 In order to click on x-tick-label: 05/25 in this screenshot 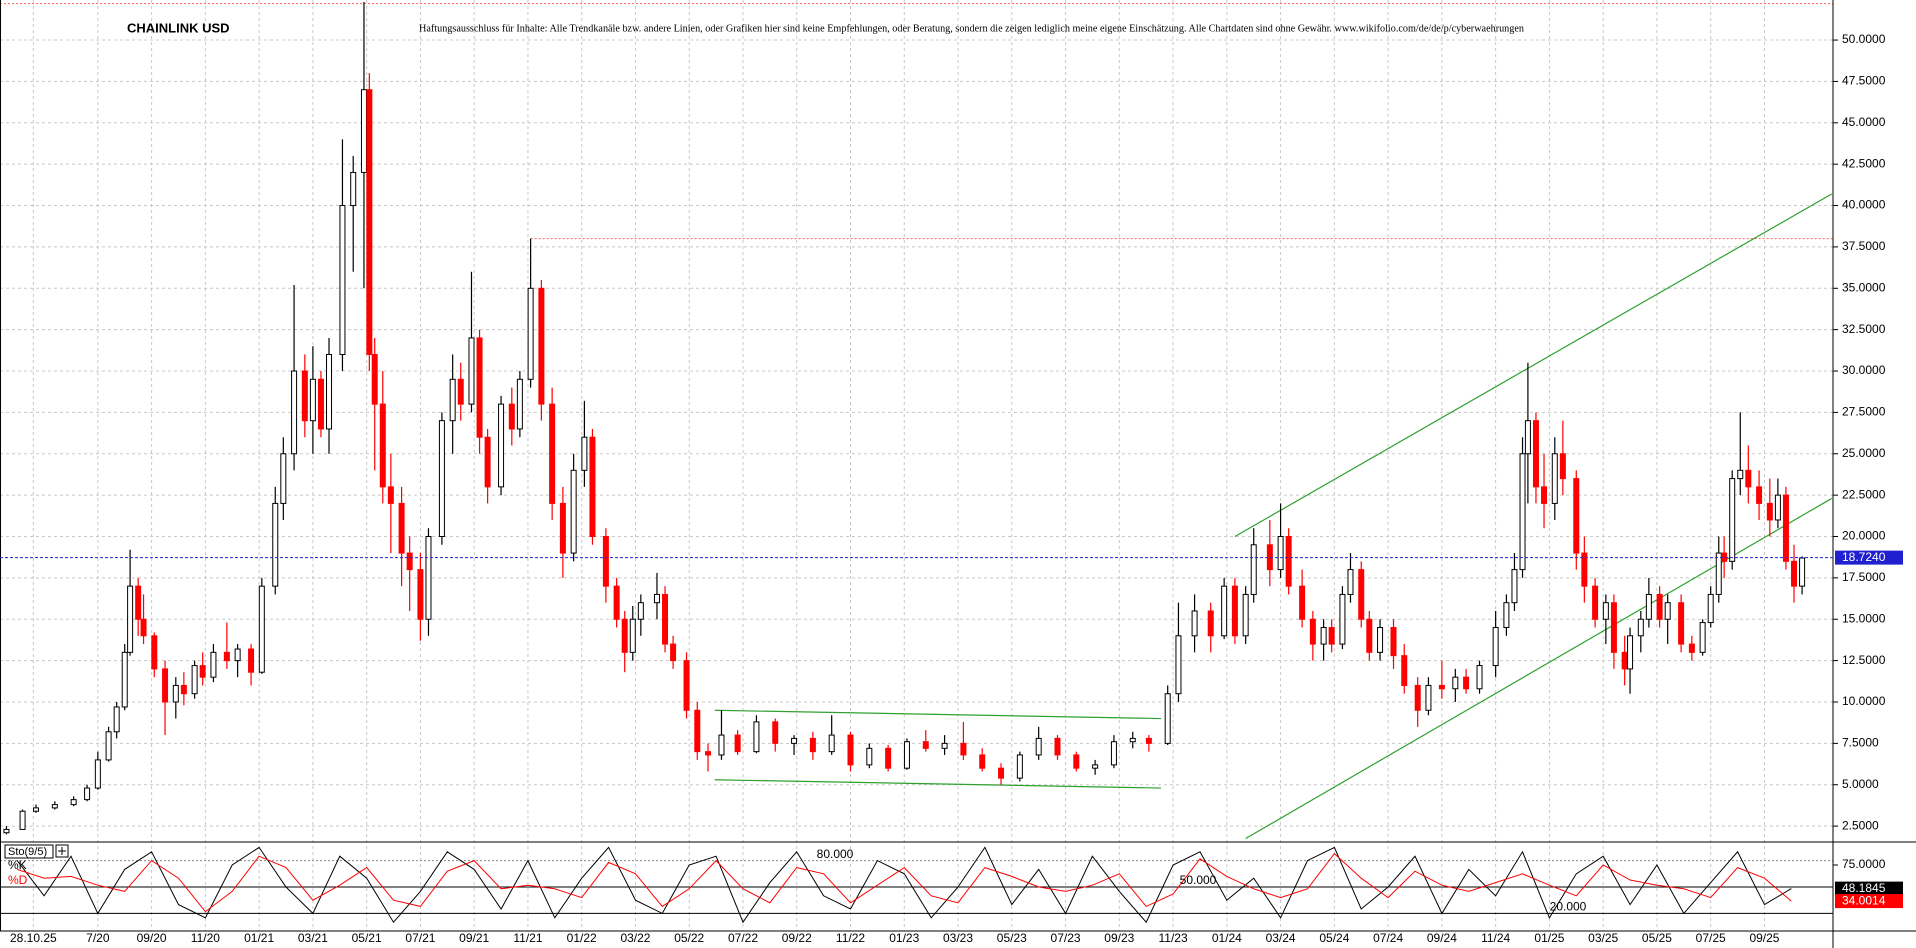, I will do `click(1657, 938)`.